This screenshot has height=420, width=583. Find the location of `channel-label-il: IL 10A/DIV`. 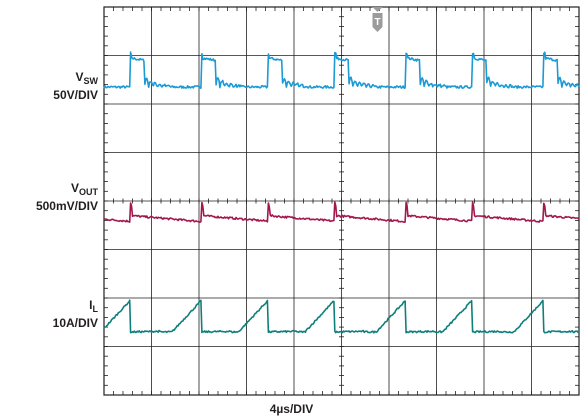

channel-label-il: IL 10A/DIV is located at coordinates (49, 314).